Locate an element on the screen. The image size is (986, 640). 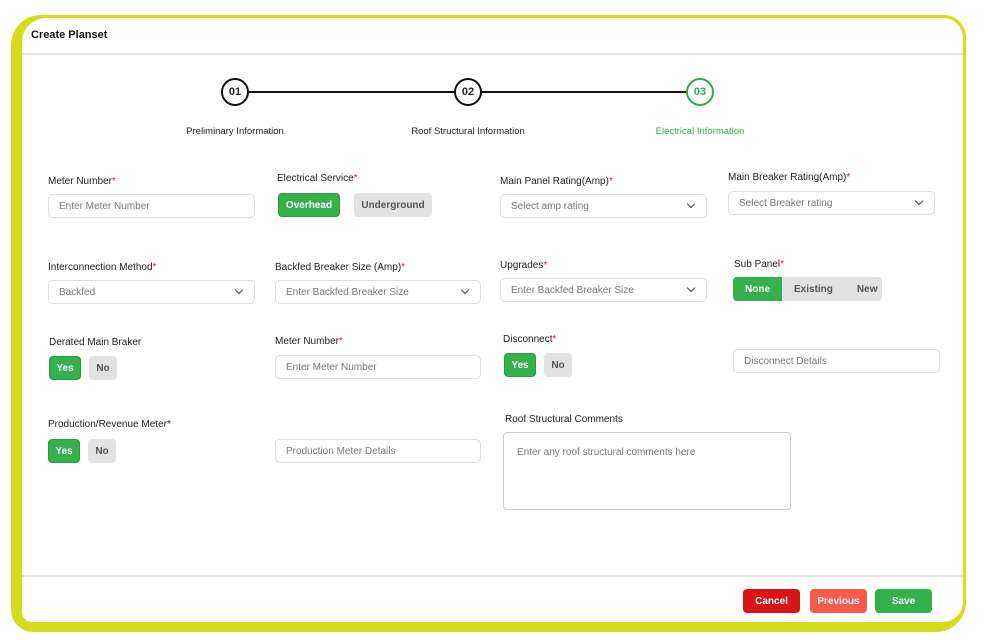
derated-label: Derated Main Braker is located at coordinates (95, 342).